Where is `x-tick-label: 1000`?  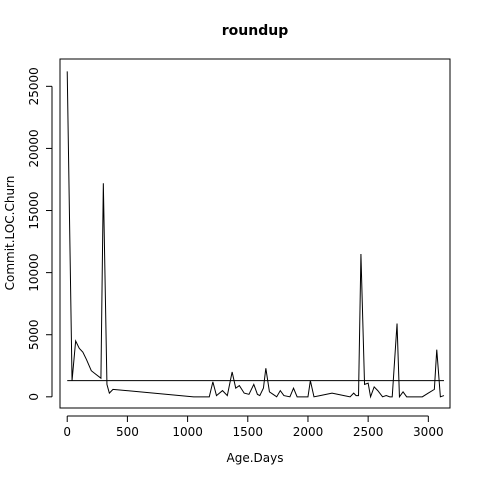 x-tick-label: 1000 is located at coordinates (187, 432).